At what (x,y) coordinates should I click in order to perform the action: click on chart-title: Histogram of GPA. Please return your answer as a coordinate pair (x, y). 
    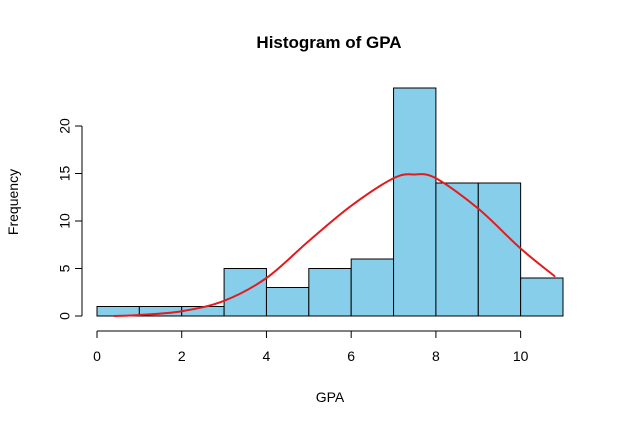
    Looking at the image, I should click on (328, 42).